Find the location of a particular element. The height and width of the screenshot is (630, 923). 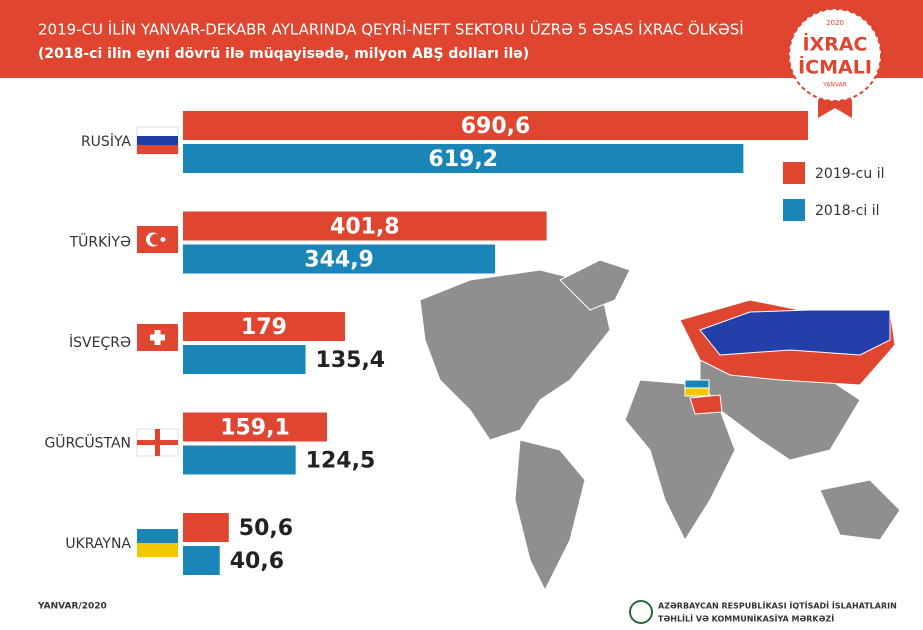

value-label: 619,2 is located at coordinates (463, 159).